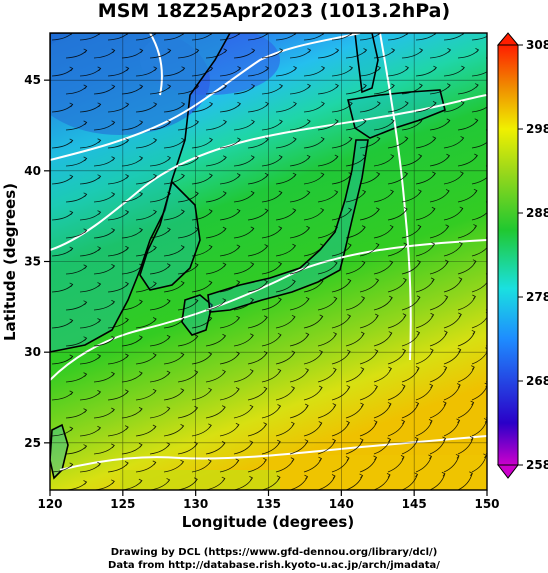 The image size is (548, 573). Describe the element at coordinates (288, 226) in the screenshot. I see `coastline-honshu` at that location.